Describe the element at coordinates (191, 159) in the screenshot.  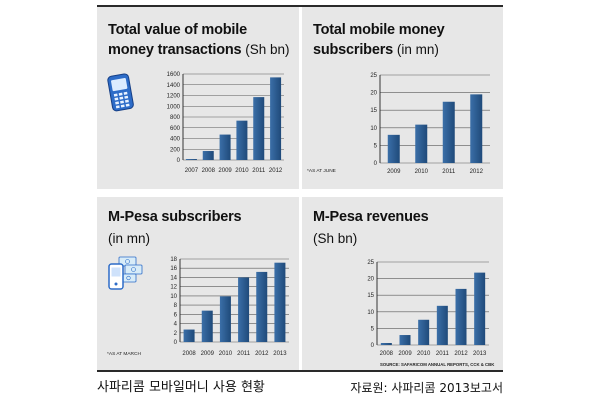
I see `bar-2007` at that location.